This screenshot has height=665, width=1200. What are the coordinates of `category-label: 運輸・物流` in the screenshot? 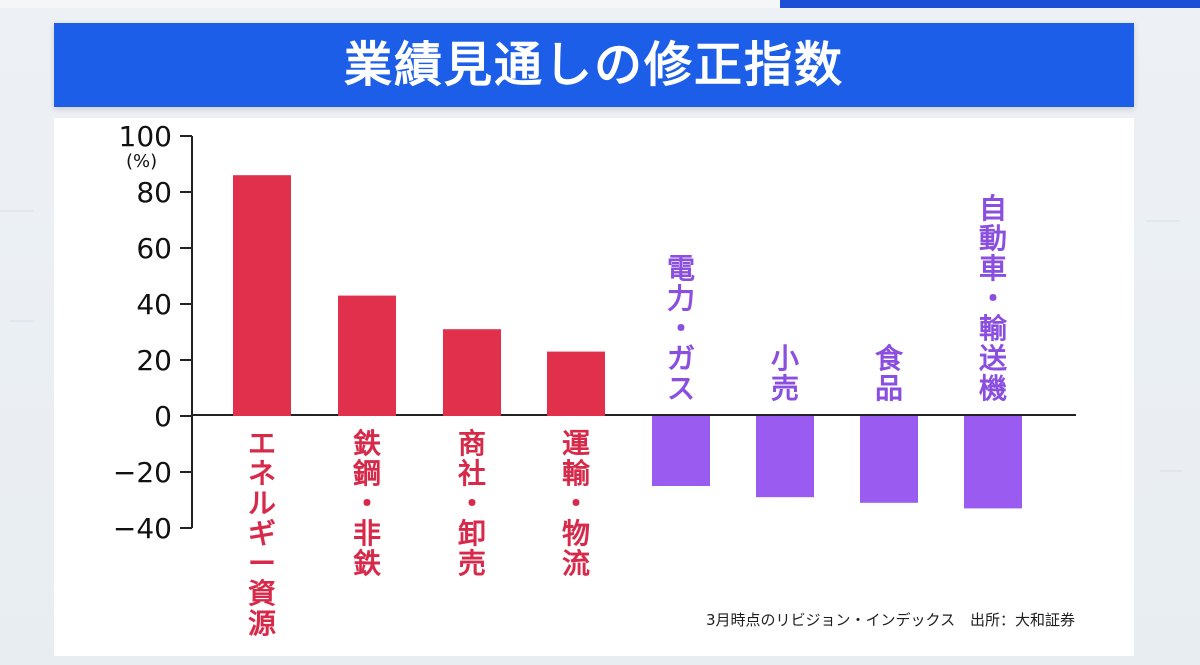 It's located at (576, 503).